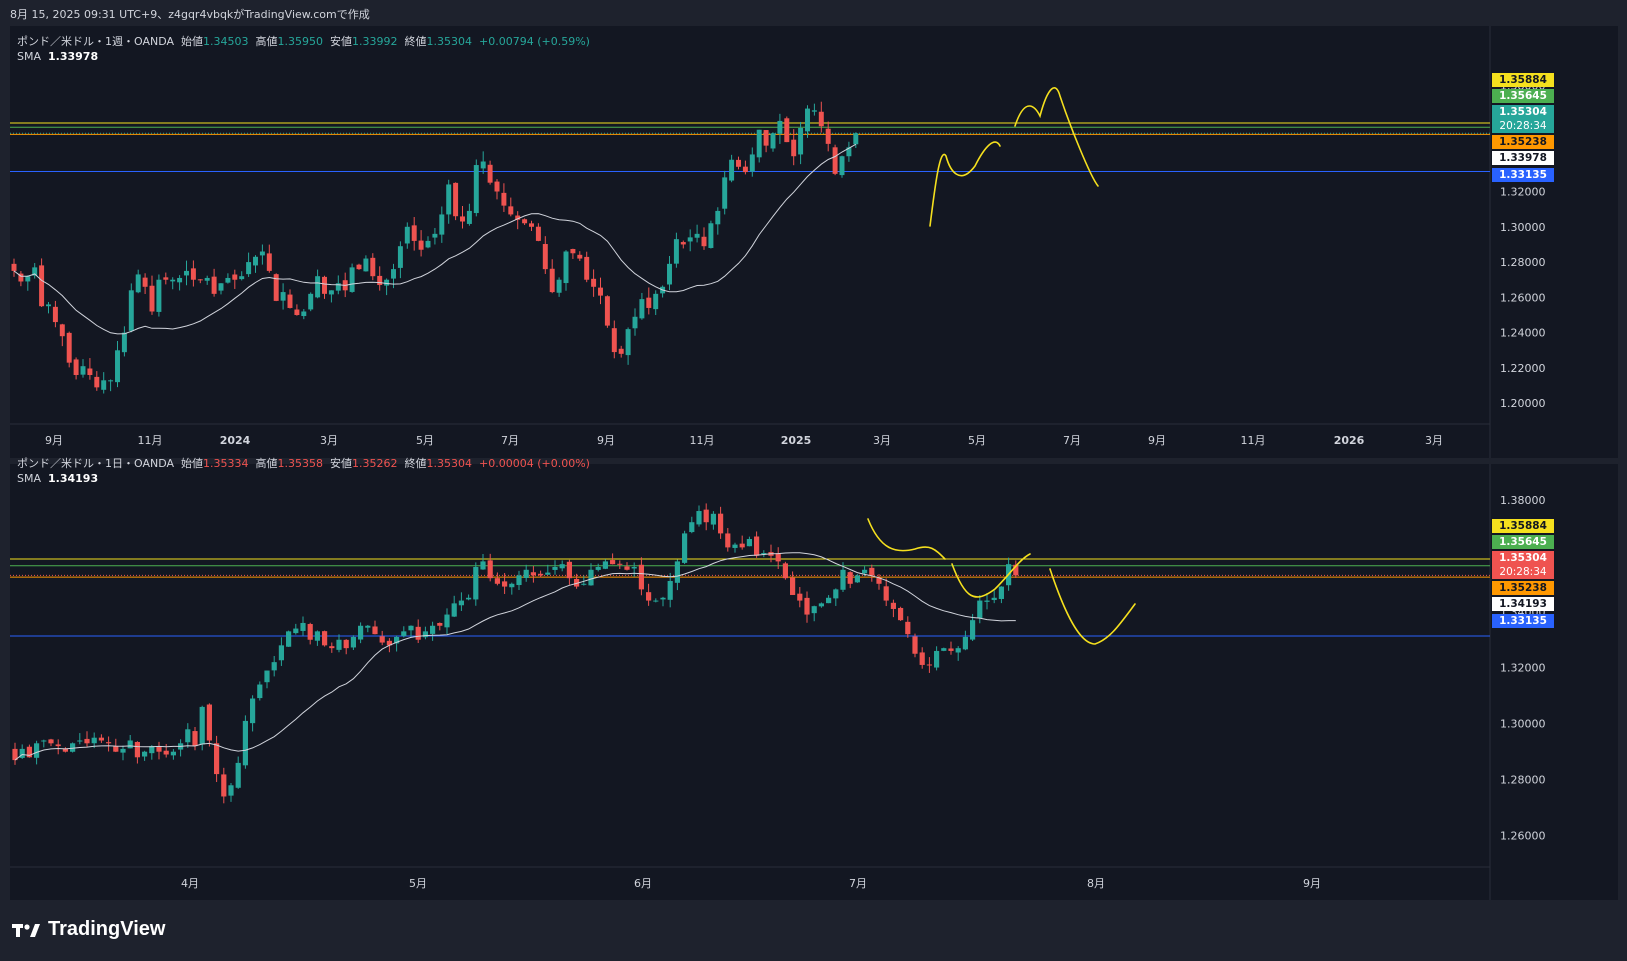  What do you see at coordinates (1096, 883) in the screenshot?
I see `x-tick-label: 8月` at bounding box center [1096, 883].